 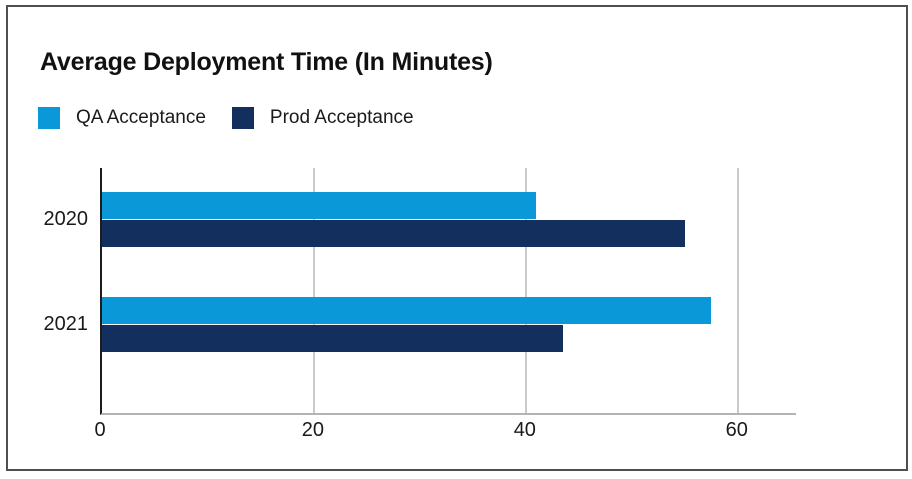 What do you see at coordinates (341, 117) in the screenshot?
I see `legend-label-prod: Prod Acceptance` at bounding box center [341, 117].